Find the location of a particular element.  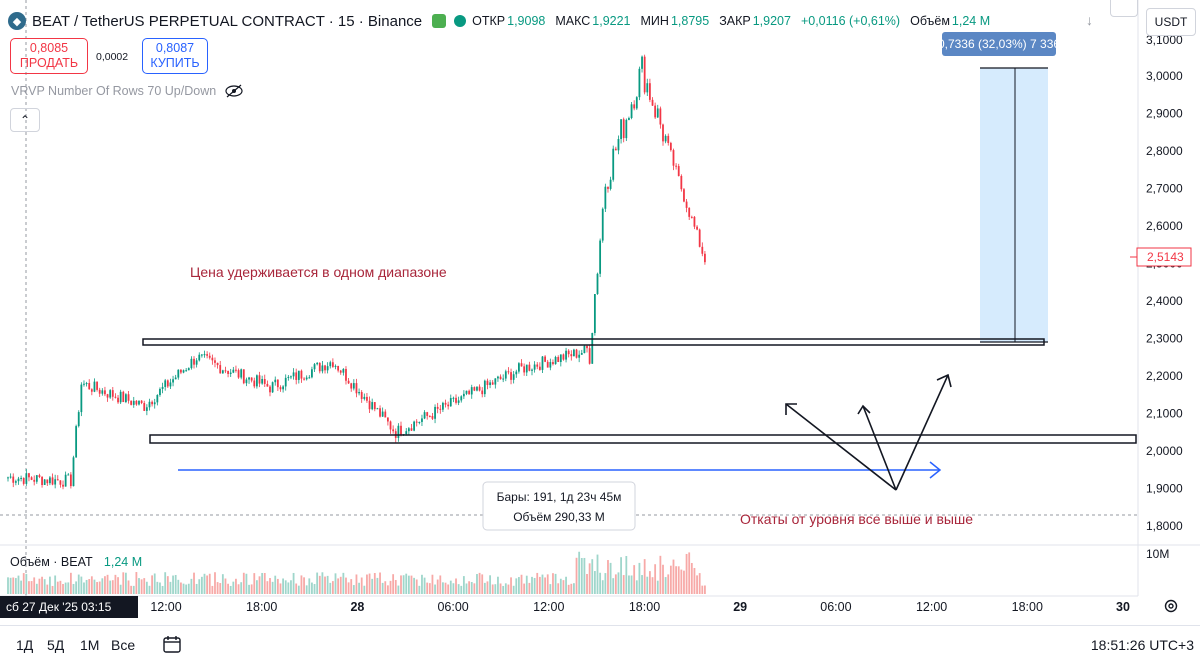

timeframe-5d: 5Д is located at coordinates (56, 645).